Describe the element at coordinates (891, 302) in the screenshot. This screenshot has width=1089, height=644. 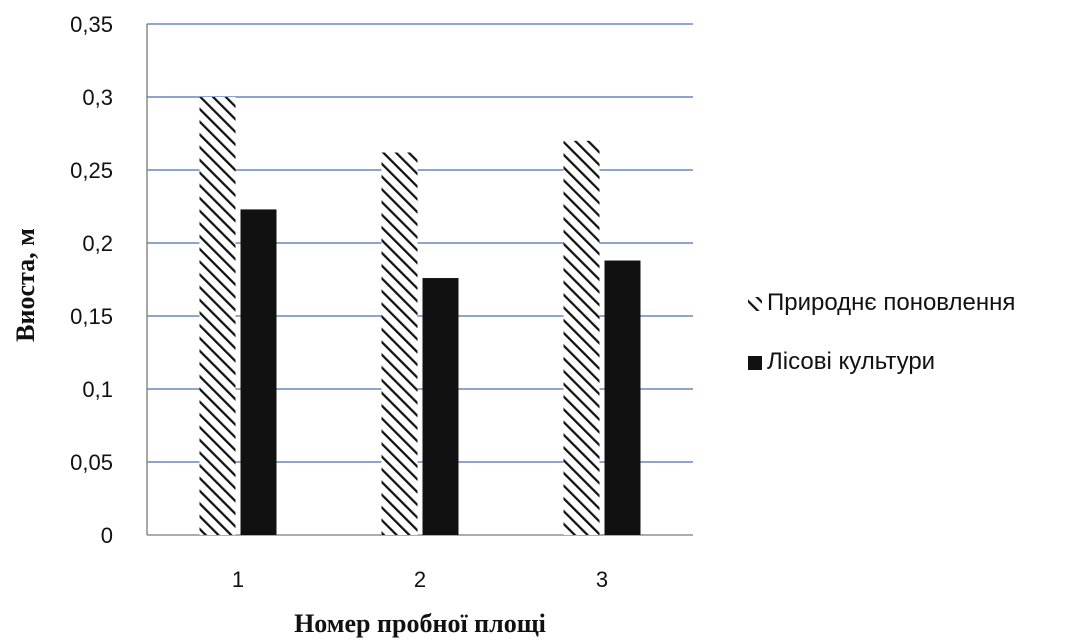
I see `legend-label-1: Природнє поновлення` at that location.